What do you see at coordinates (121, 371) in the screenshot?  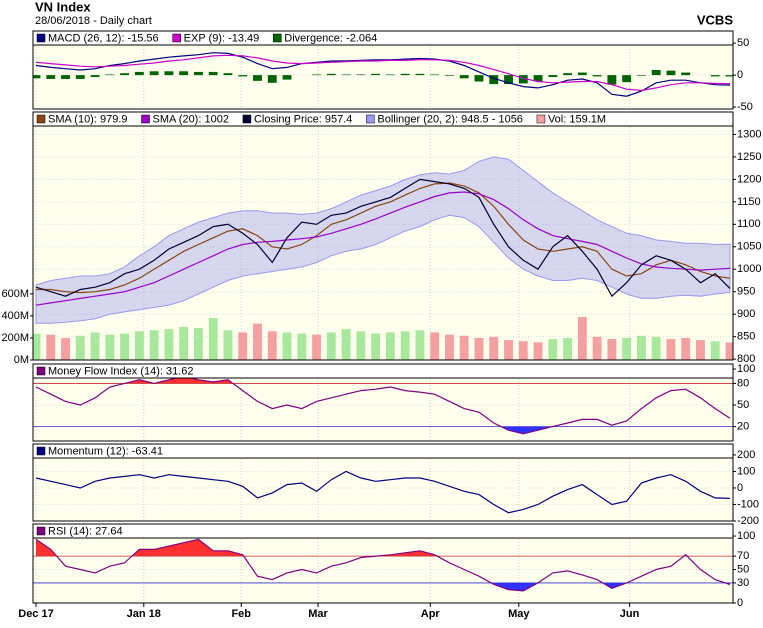 I see `legend-entry: Money Flow Index (14): 31.62` at bounding box center [121, 371].